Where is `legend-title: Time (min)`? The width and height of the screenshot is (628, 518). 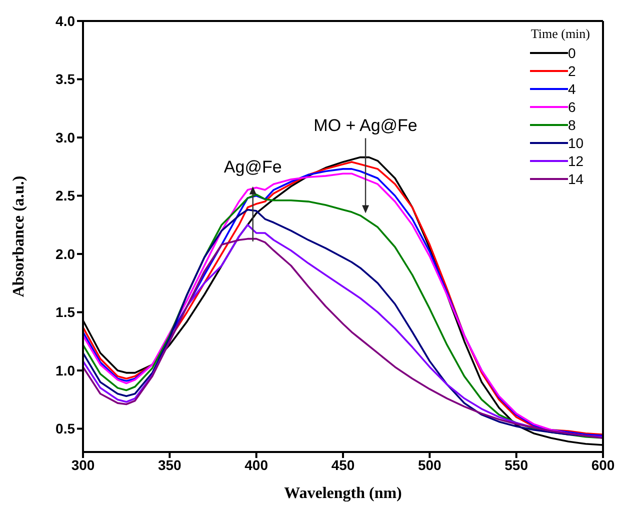
legend-title: Time (min) is located at coordinates (560, 34).